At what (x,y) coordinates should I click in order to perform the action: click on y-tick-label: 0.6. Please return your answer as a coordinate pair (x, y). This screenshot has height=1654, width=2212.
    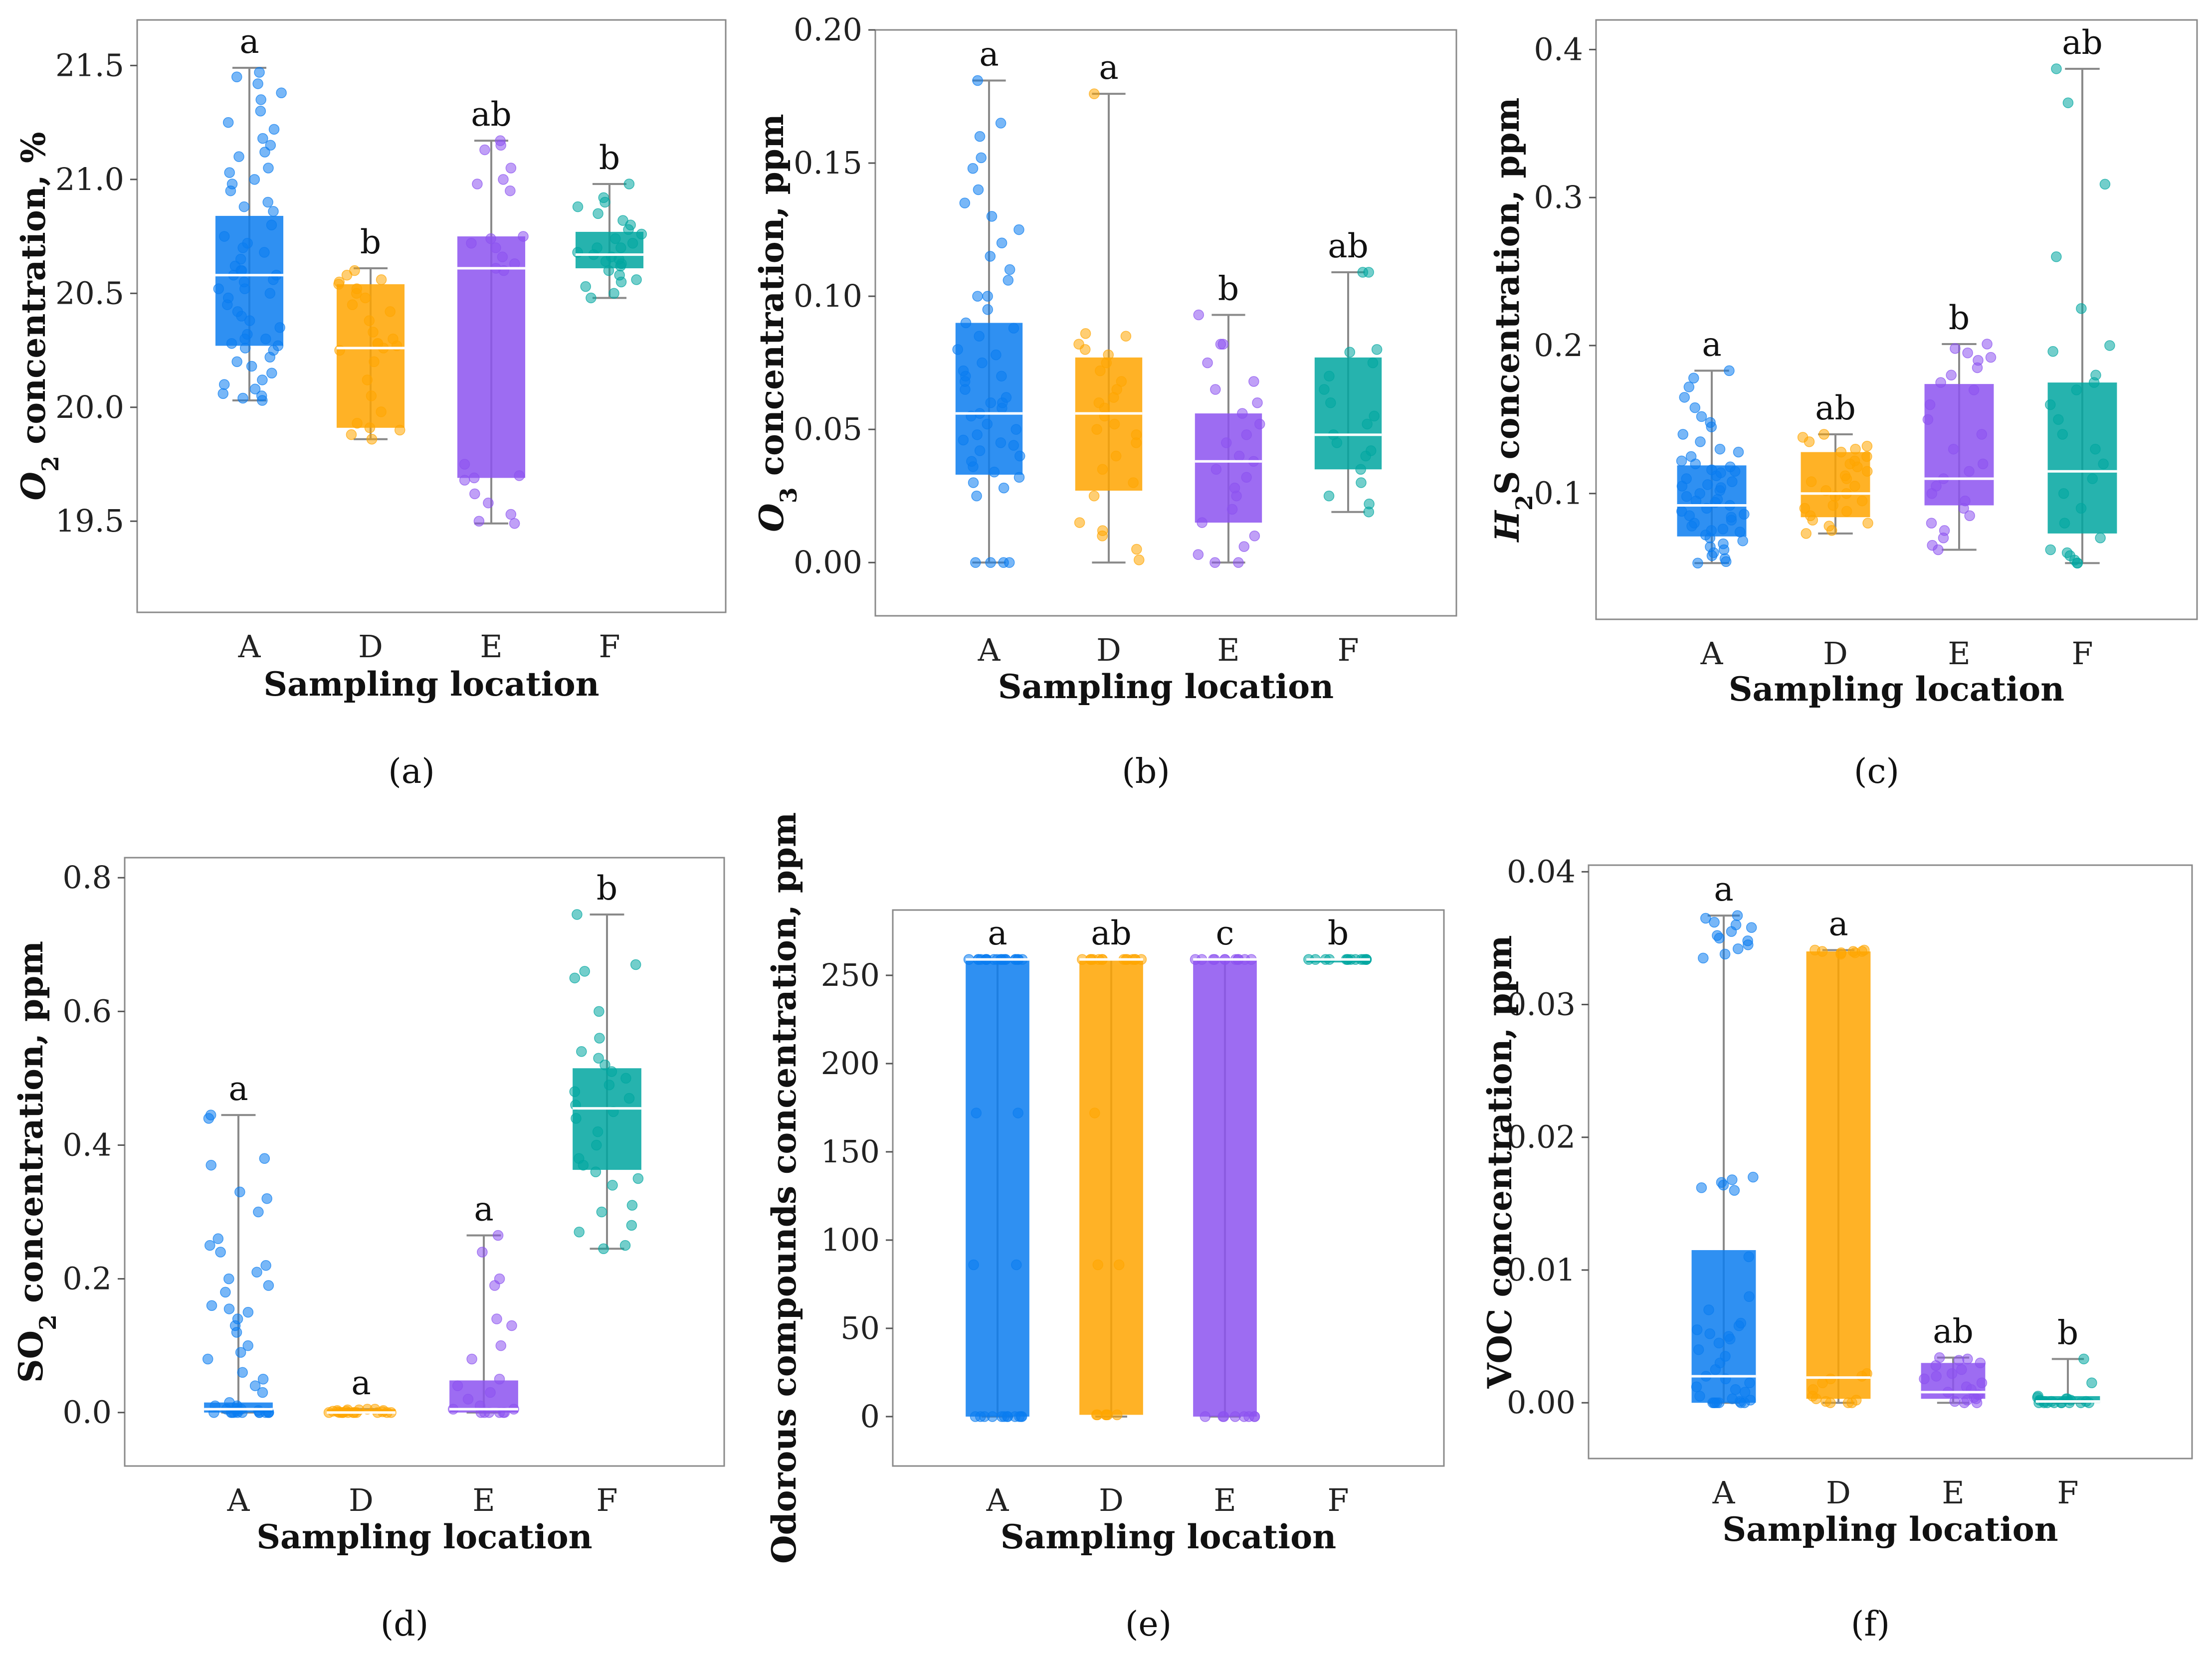
    Looking at the image, I should click on (87, 1011).